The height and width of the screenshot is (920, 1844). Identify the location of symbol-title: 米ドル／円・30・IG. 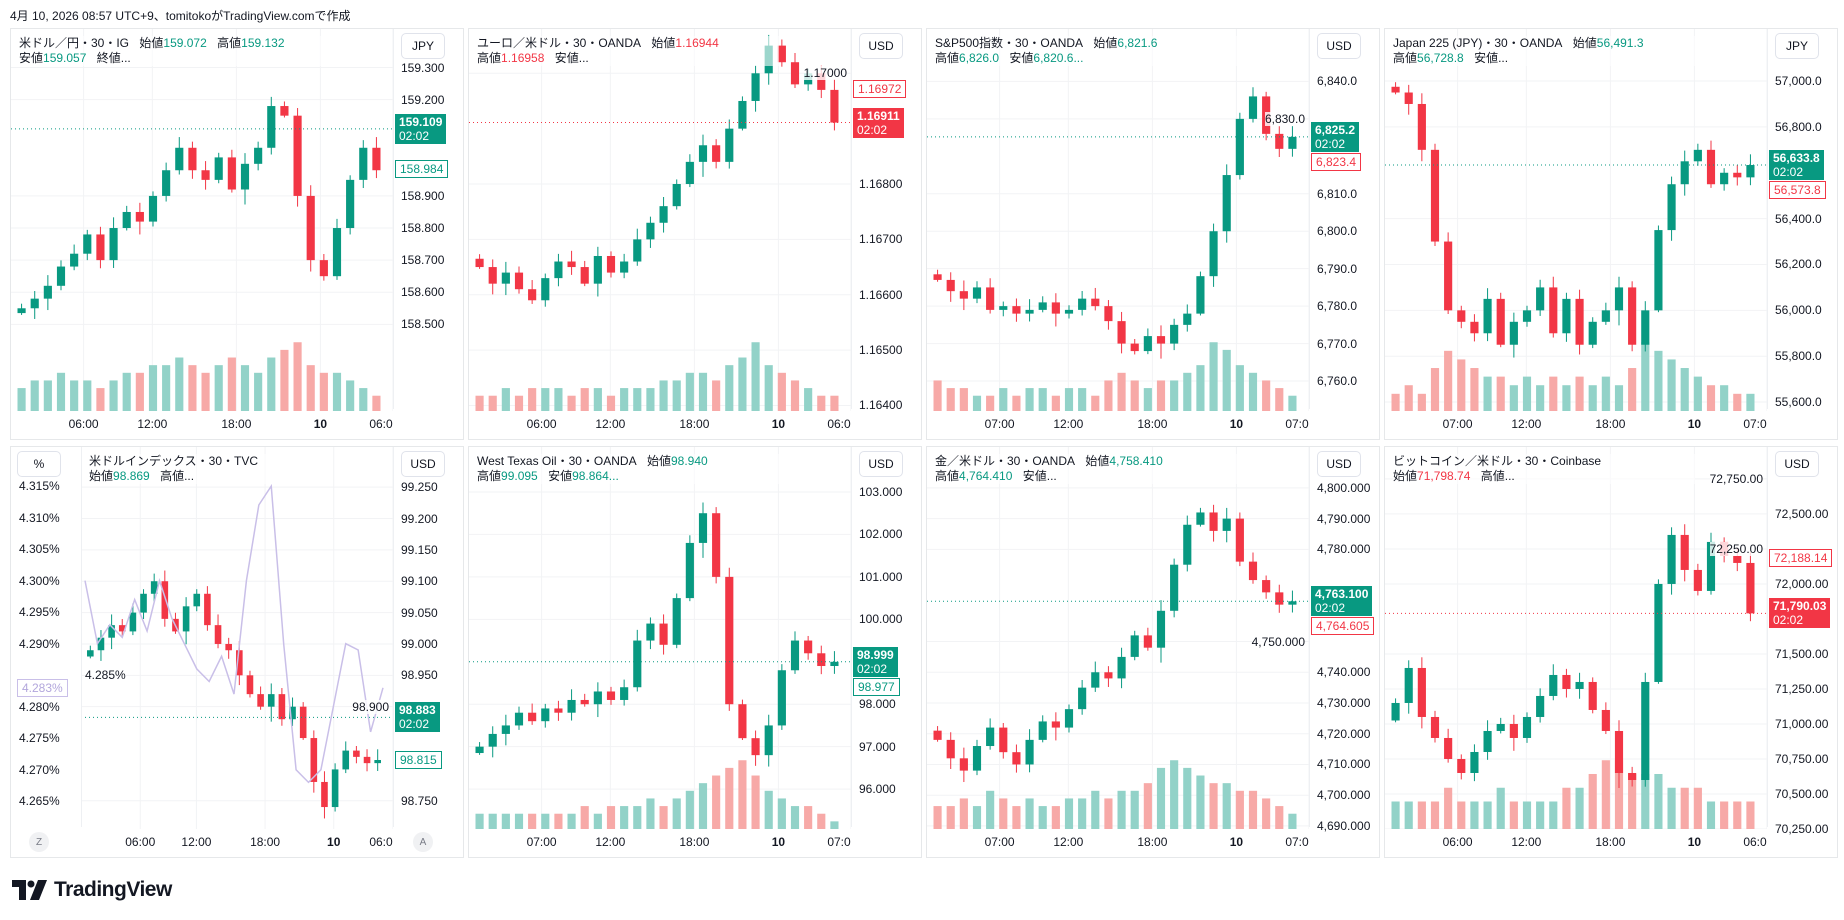
(74, 43).